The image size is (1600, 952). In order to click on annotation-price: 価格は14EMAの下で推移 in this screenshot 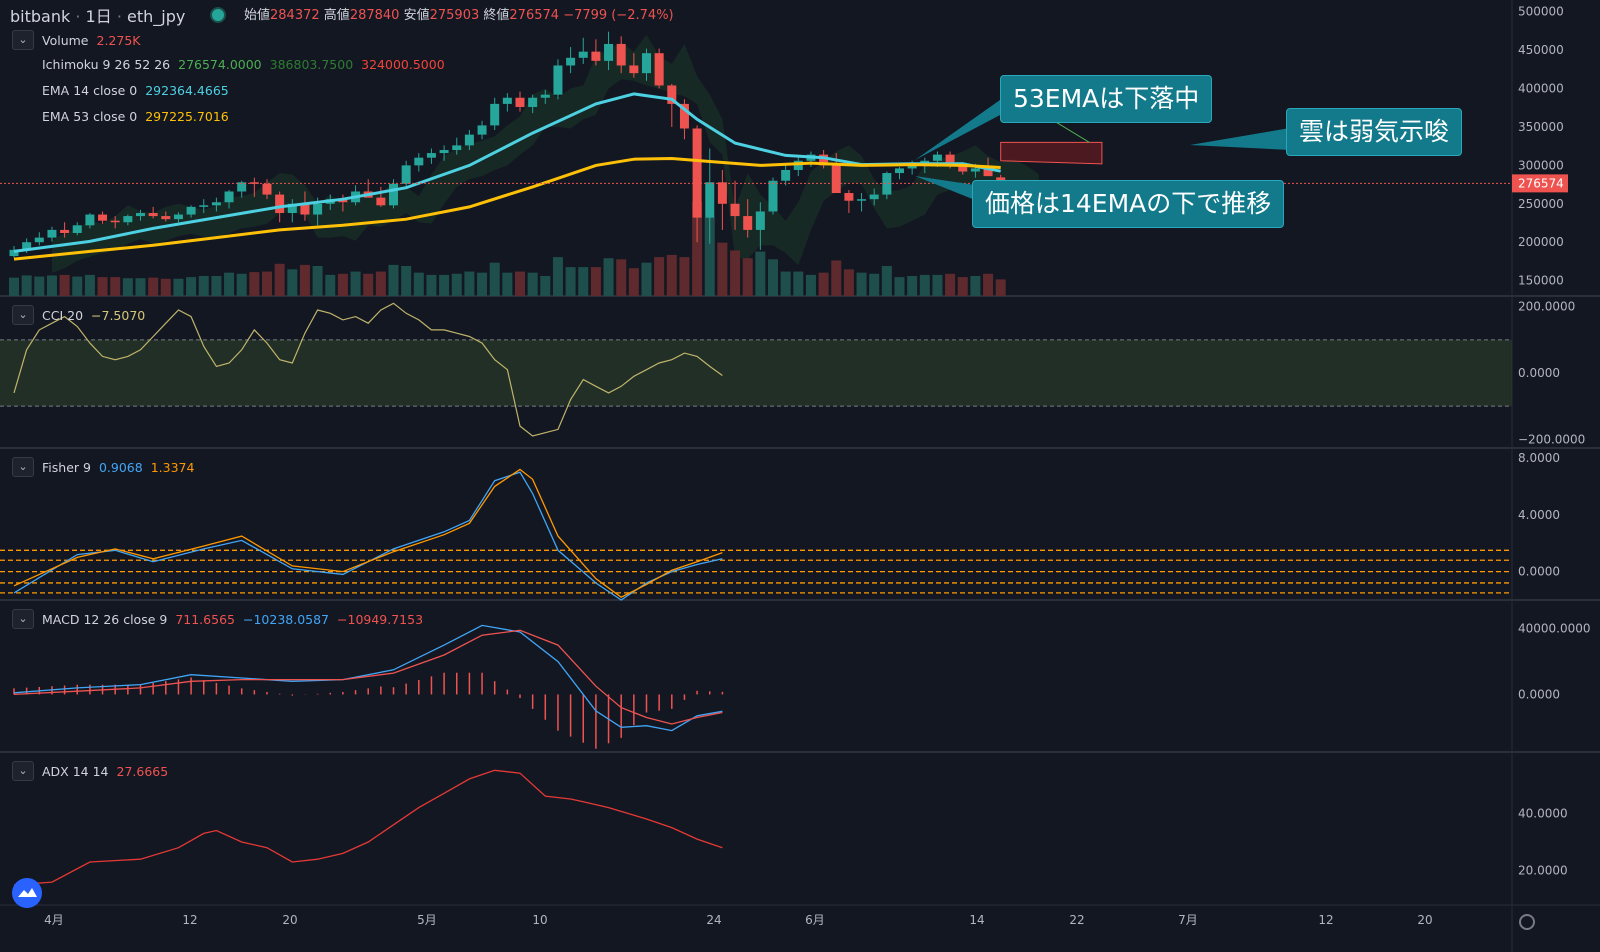, I will do `click(1128, 204)`.